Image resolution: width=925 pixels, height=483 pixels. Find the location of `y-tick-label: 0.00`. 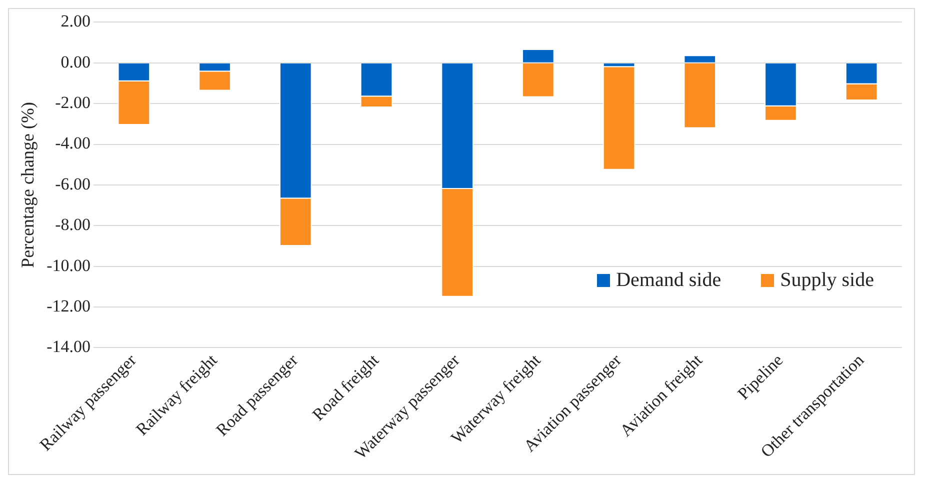

y-tick-label: 0.00 is located at coordinates (75, 62).